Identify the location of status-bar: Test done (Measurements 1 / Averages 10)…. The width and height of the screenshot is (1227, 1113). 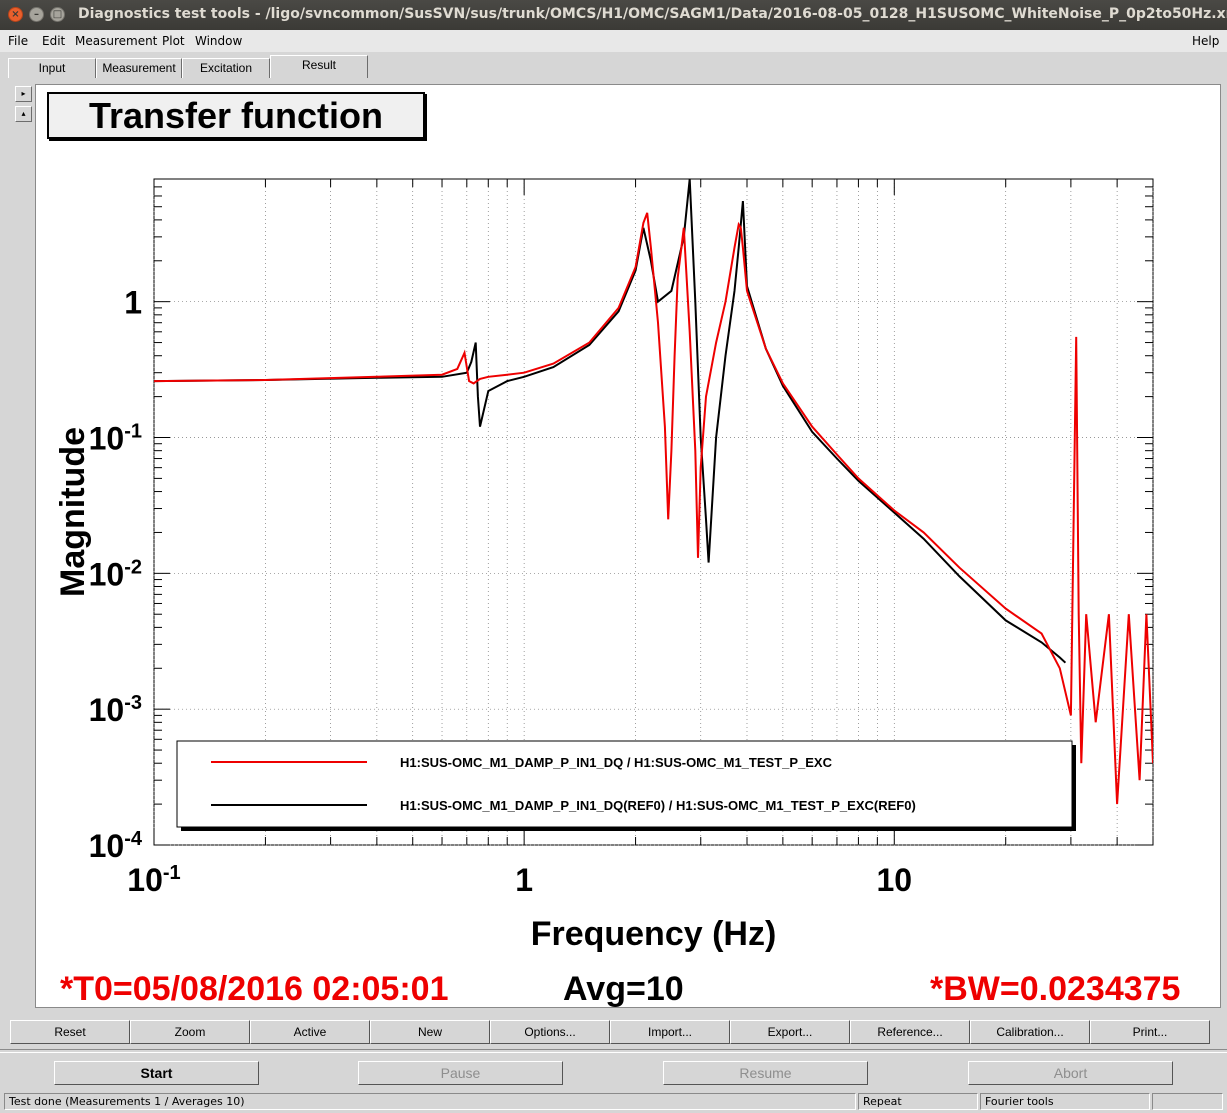
(613, 1102).